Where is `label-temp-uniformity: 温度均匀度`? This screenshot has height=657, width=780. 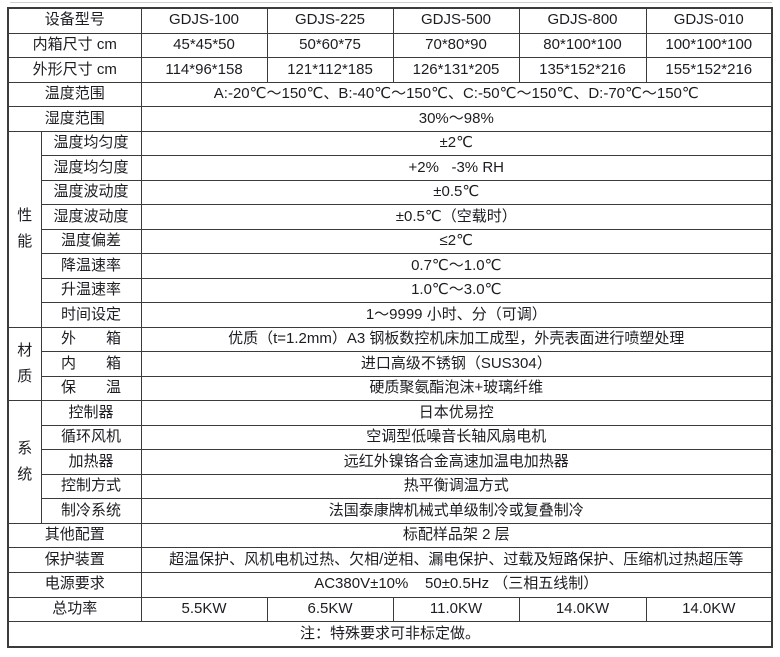
label-temp-uniformity: 温度均匀度 is located at coordinates (91, 143).